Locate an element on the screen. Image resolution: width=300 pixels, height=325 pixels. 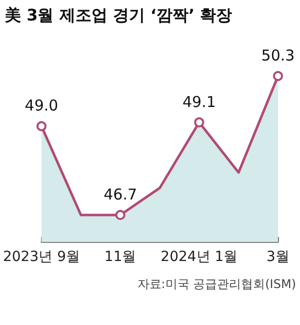
x-tick-label: 2023년 9월 is located at coordinates (41, 257).